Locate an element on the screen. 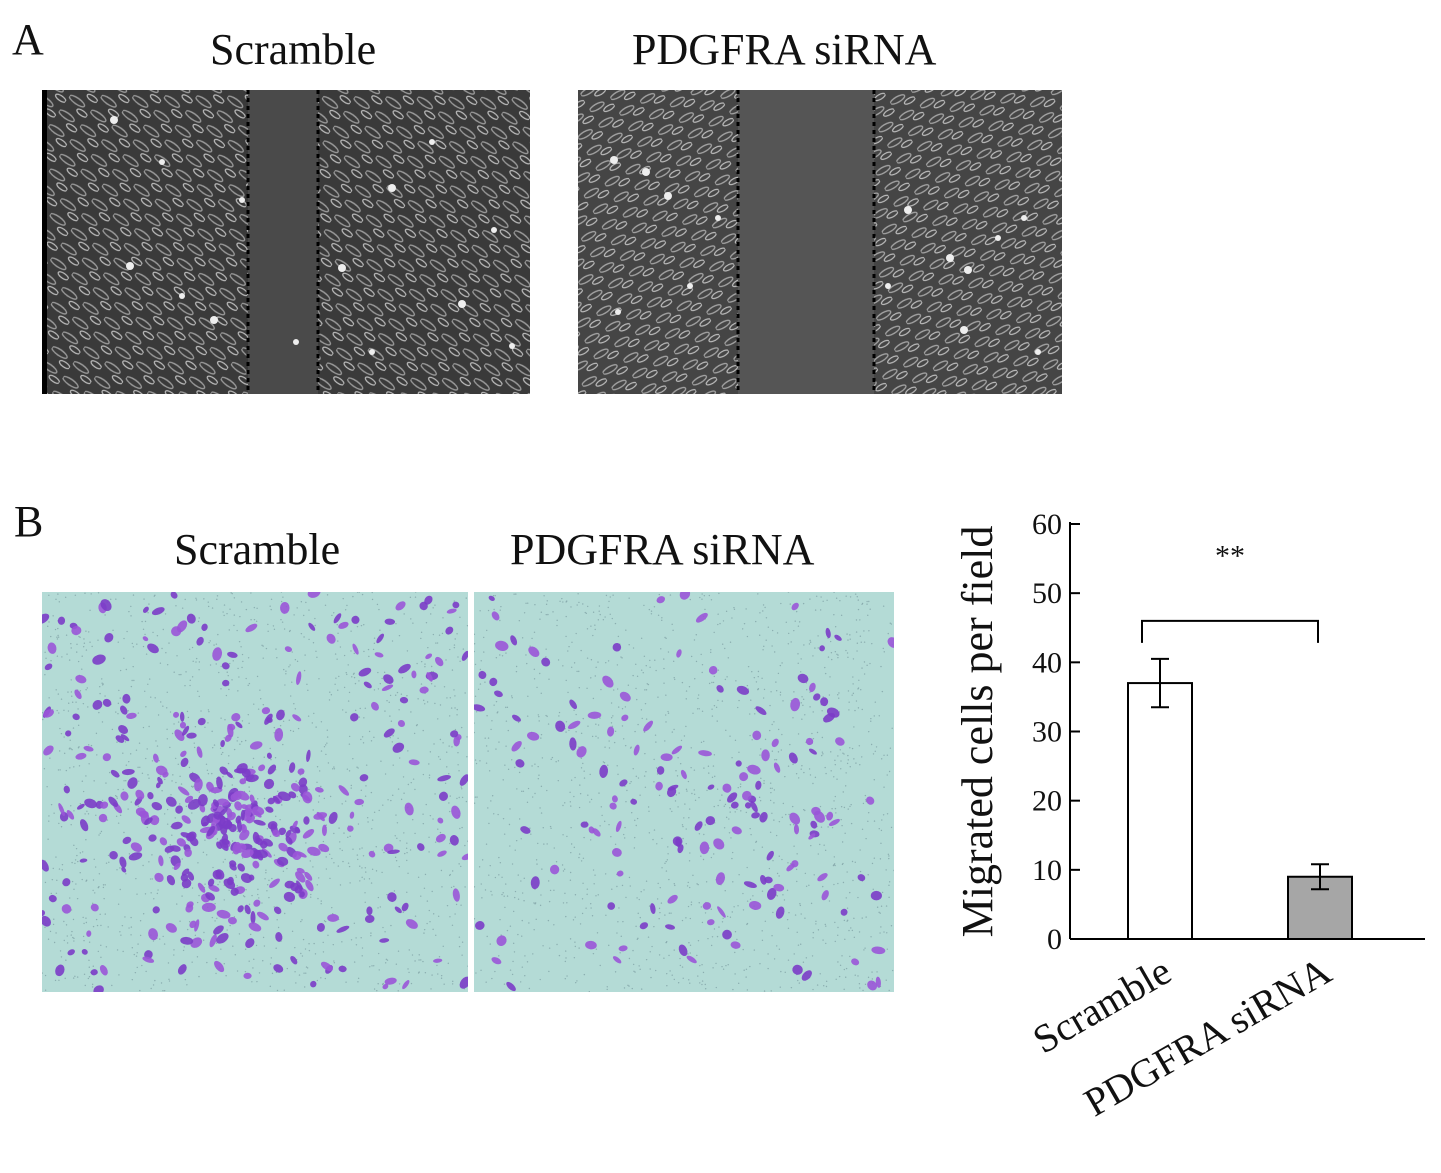 The height and width of the screenshot is (1173, 1441). y-tick-label: 10 is located at coordinates (1047, 870).